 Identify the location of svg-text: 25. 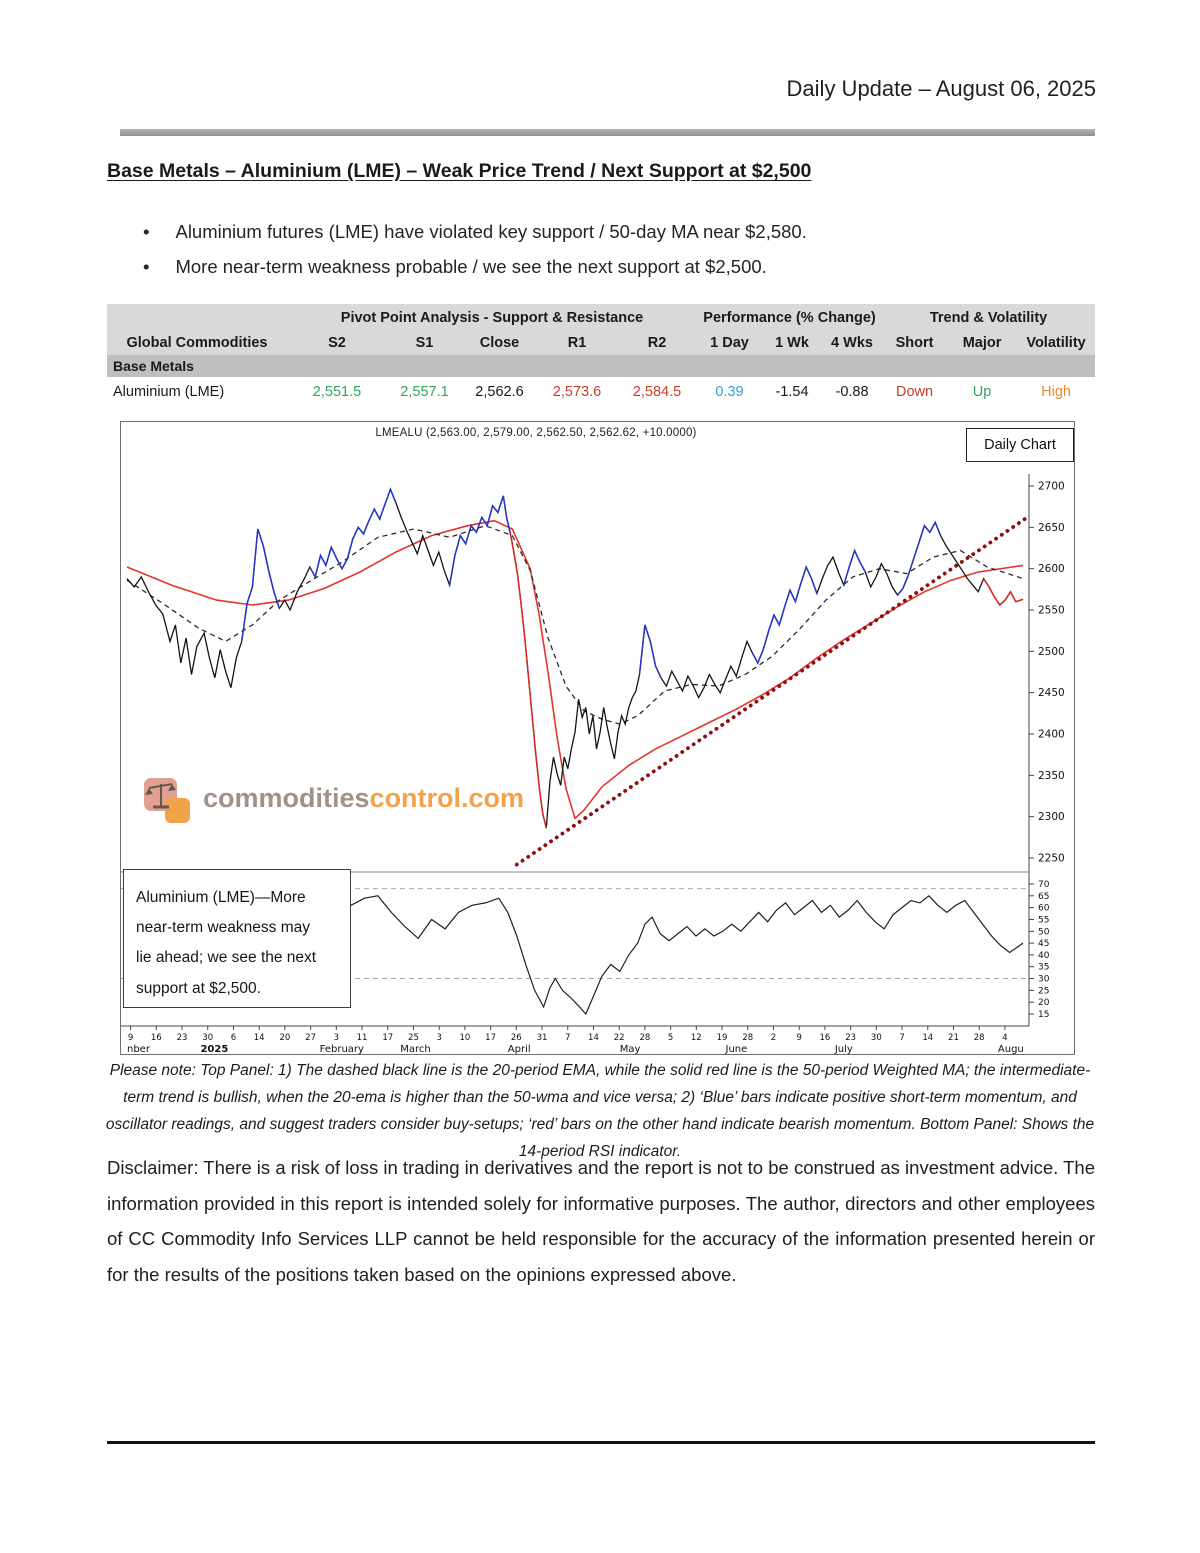
(413, 1038).